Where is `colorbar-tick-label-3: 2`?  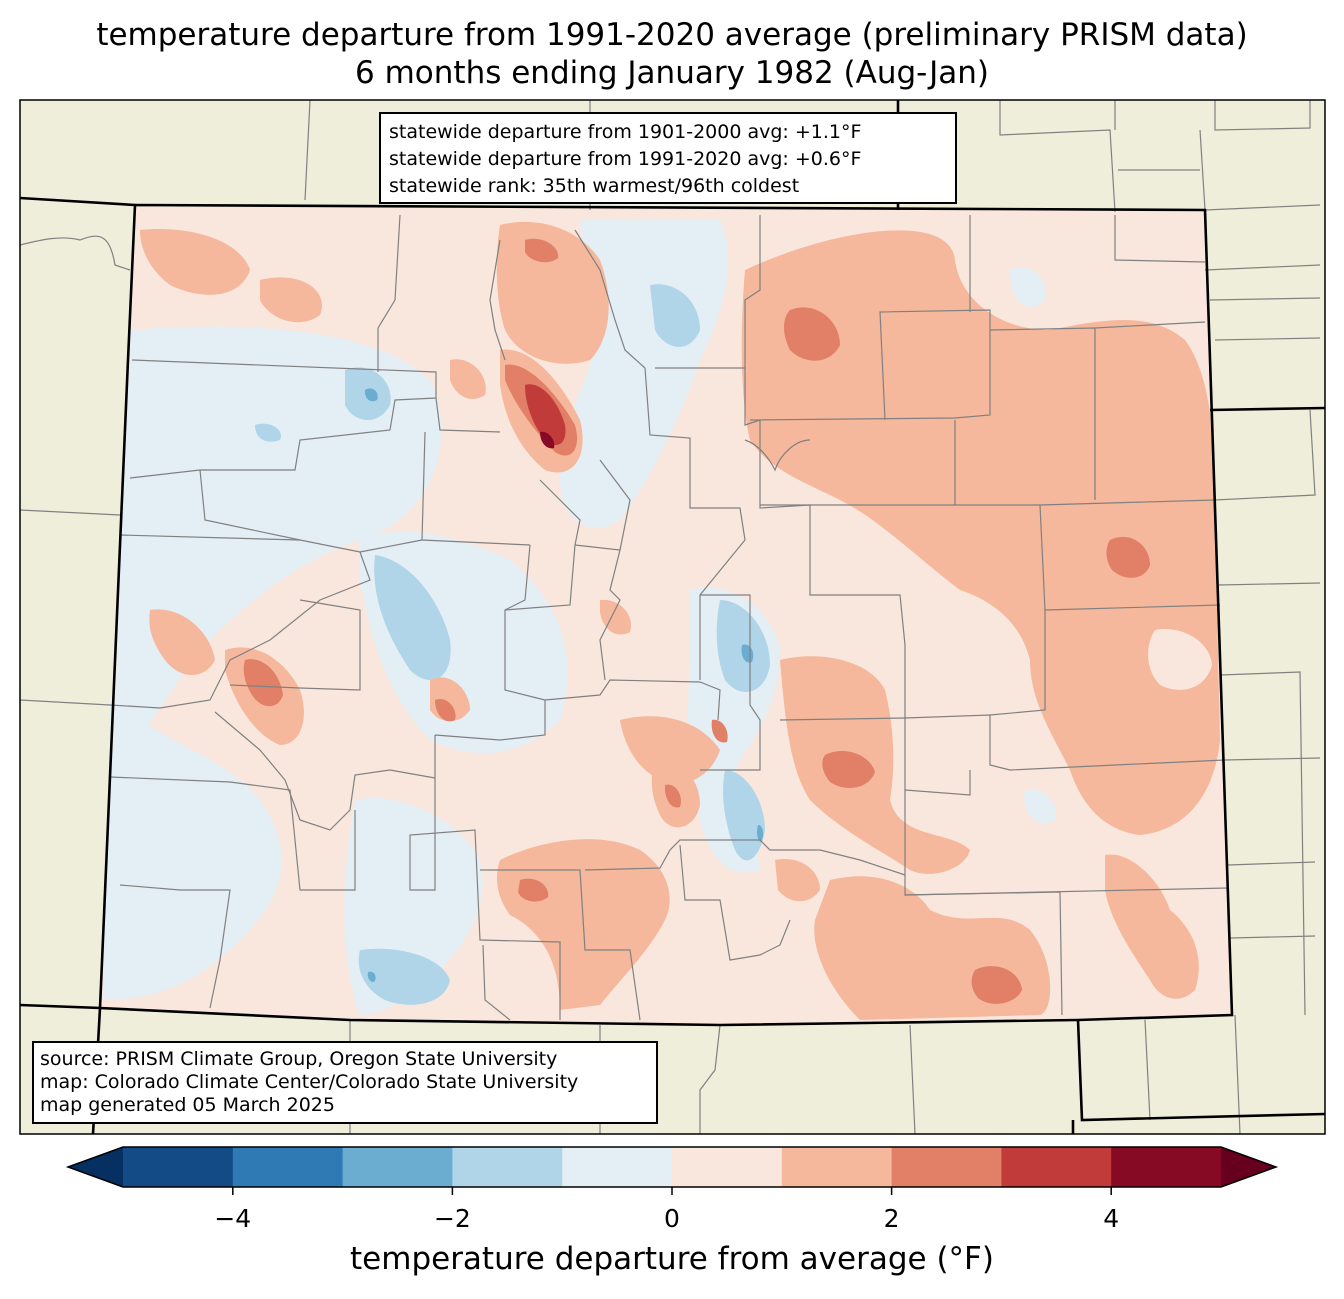 colorbar-tick-label-3: 2 is located at coordinates (891, 1218).